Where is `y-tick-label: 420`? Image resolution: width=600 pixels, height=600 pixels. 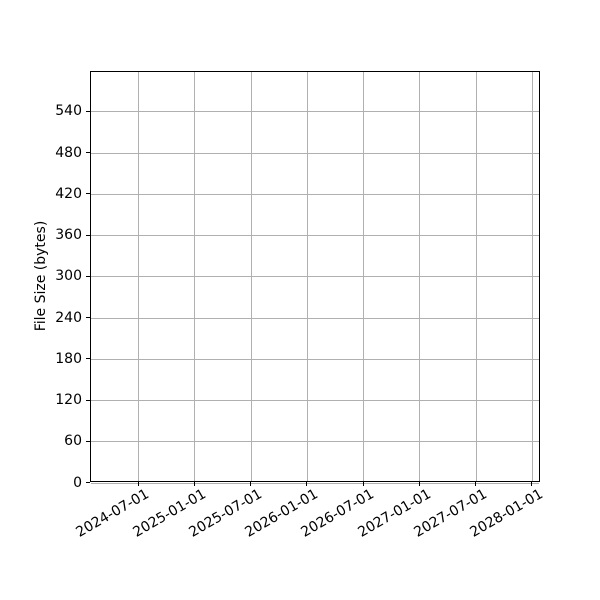
y-tick-label: 420 is located at coordinates (68, 193).